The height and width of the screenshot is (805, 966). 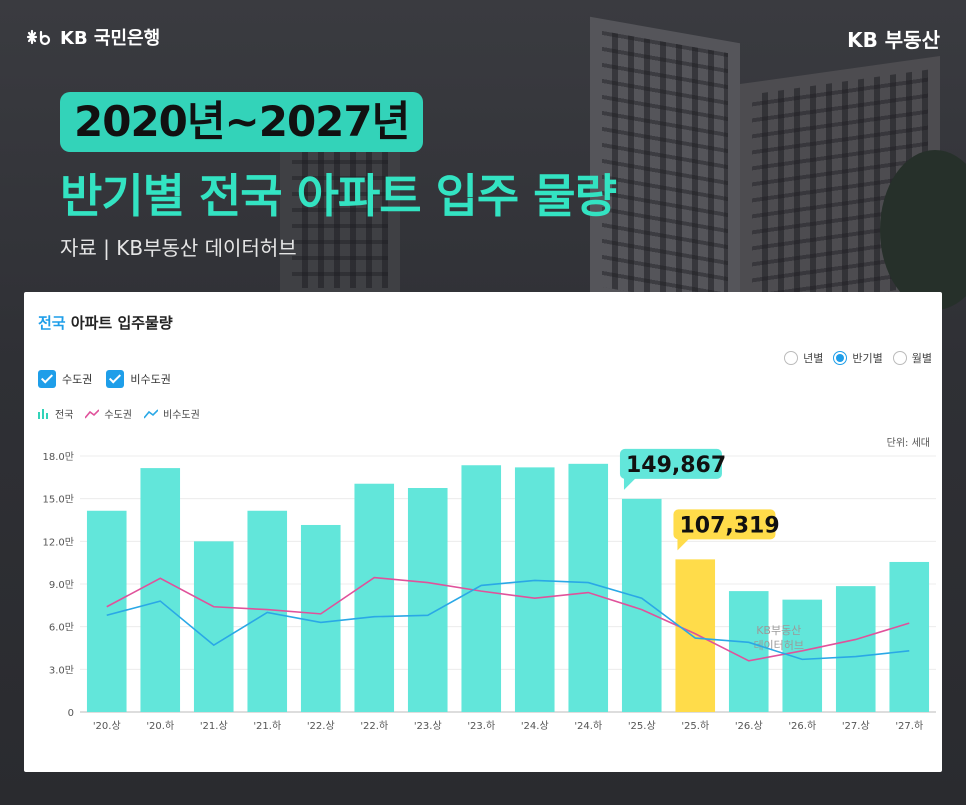 What do you see at coordinates (338, 196) in the screenshot?
I see `title-main: 반기별 전국 아파트 입주 물량` at bounding box center [338, 196].